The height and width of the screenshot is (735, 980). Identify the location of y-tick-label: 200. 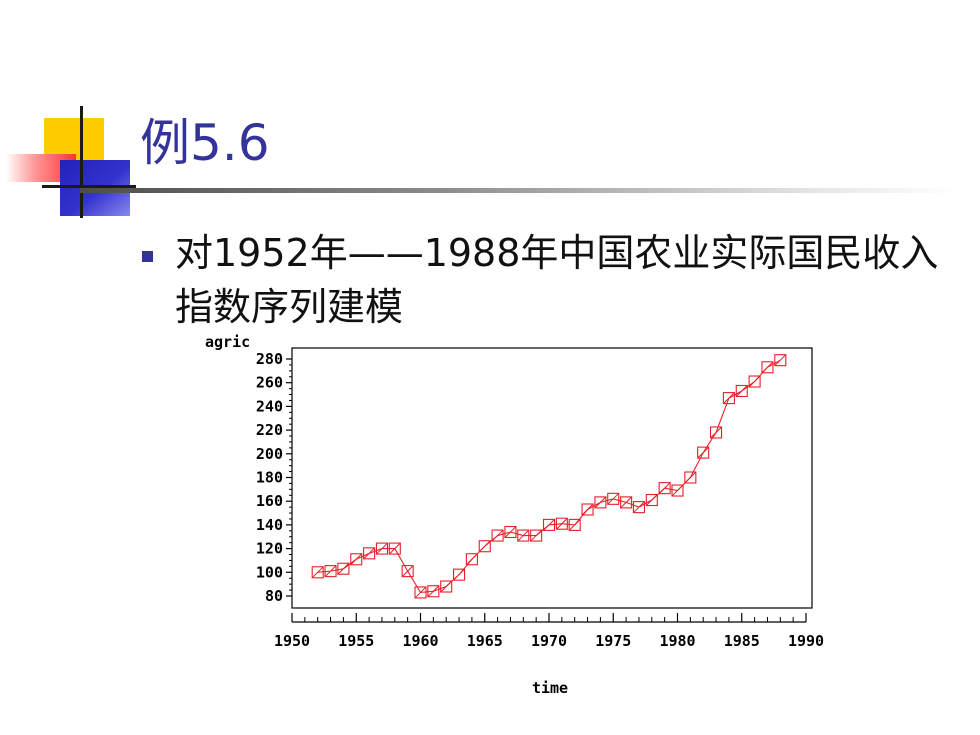
(269, 454).